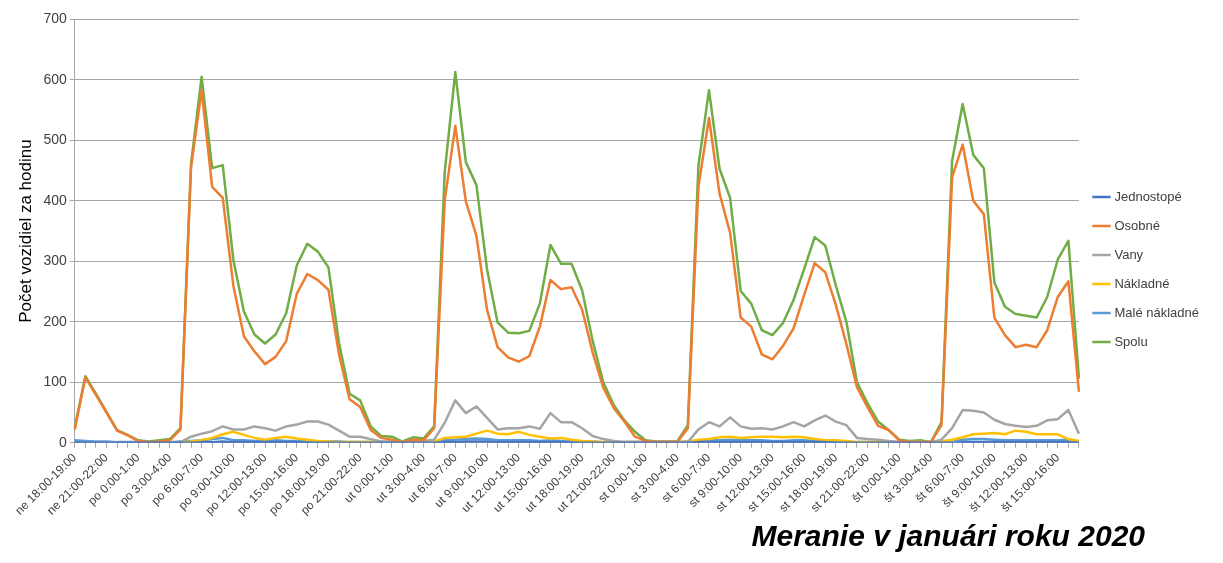 The image size is (1223, 563). I want to click on legend-label: Nákladné, so click(1142, 283).